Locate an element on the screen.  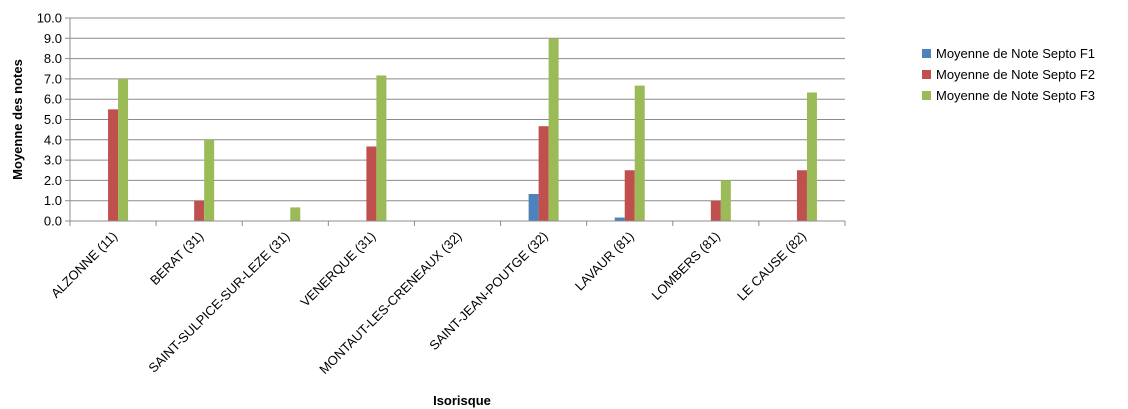
y-tick-label: 10.0 is located at coordinates (49, 18).